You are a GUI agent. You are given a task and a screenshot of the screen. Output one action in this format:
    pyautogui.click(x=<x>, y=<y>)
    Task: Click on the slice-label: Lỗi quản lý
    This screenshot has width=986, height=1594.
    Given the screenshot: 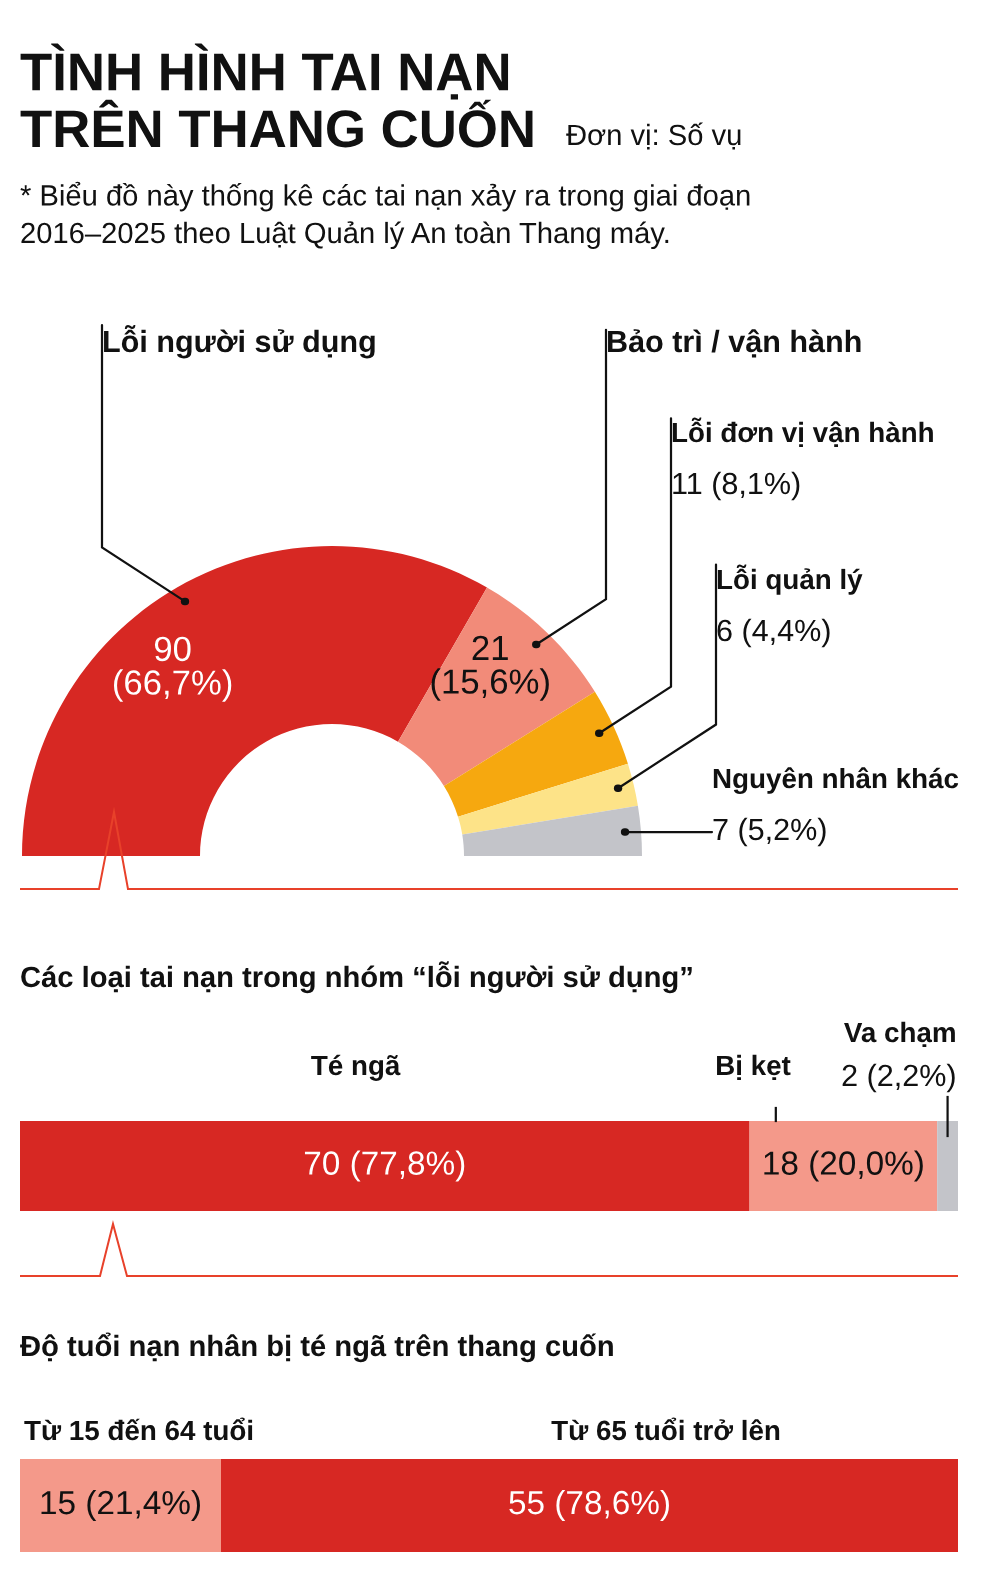 What is the action you would take?
    pyautogui.click(x=790, y=579)
    